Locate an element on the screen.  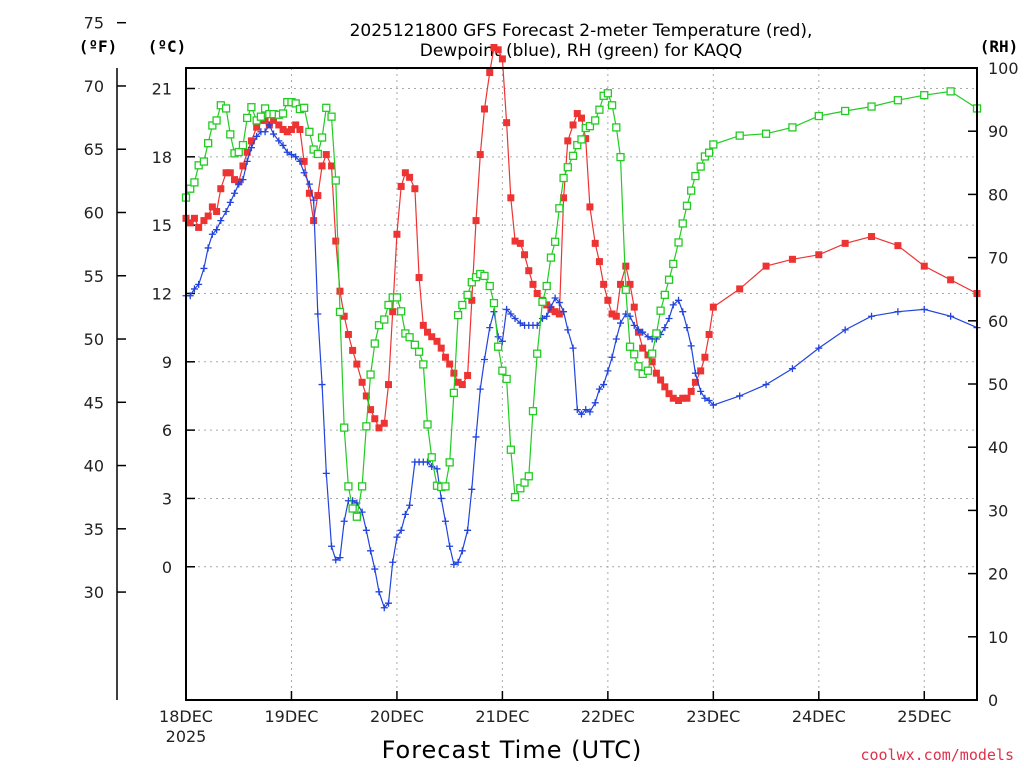
fahrenheit-tick-label: 55 is located at coordinates (94, 276).